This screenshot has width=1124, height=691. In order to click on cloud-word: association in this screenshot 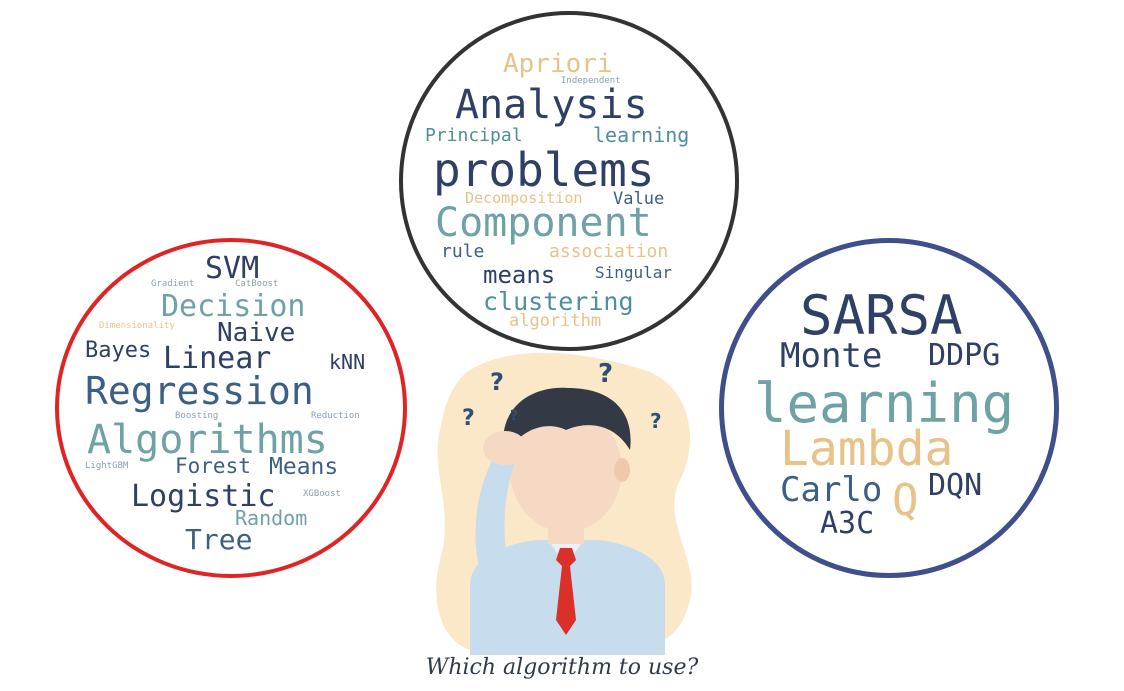, I will do `click(609, 251)`.